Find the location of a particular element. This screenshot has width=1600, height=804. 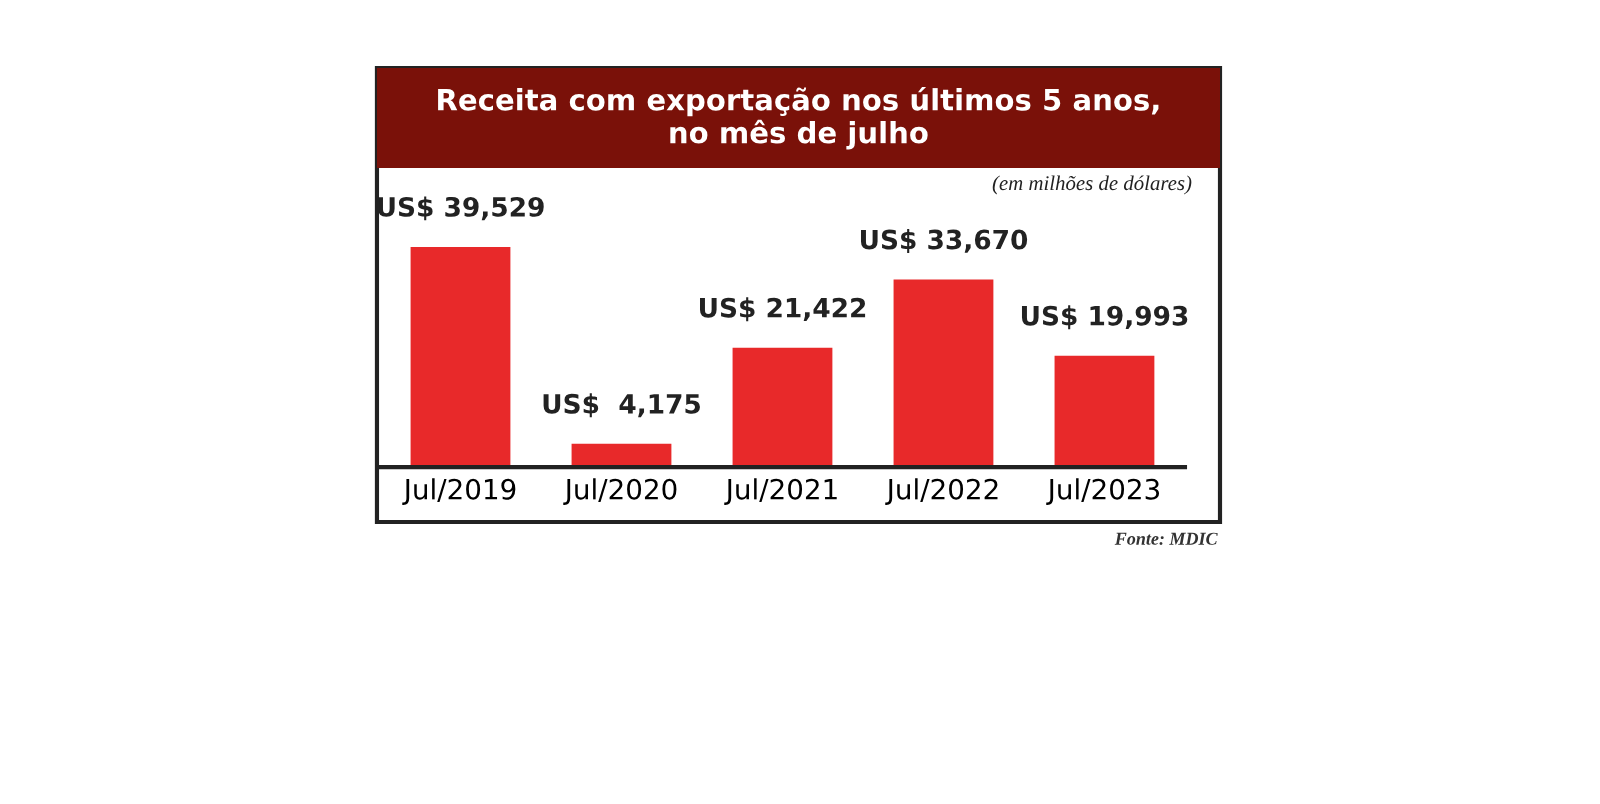

data-label: US$ 39,529 is located at coordinates (461, 208).